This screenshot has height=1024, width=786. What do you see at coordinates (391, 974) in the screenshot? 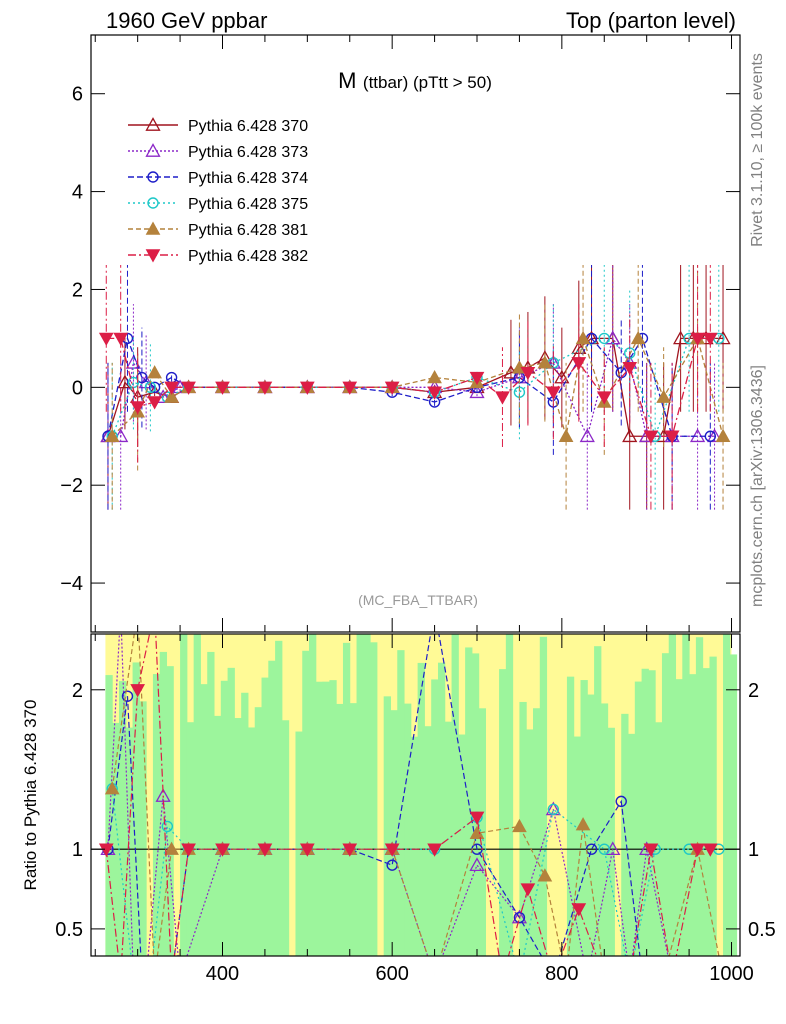
I see `x-tick-label: 600` at bounding box center [391, 974].